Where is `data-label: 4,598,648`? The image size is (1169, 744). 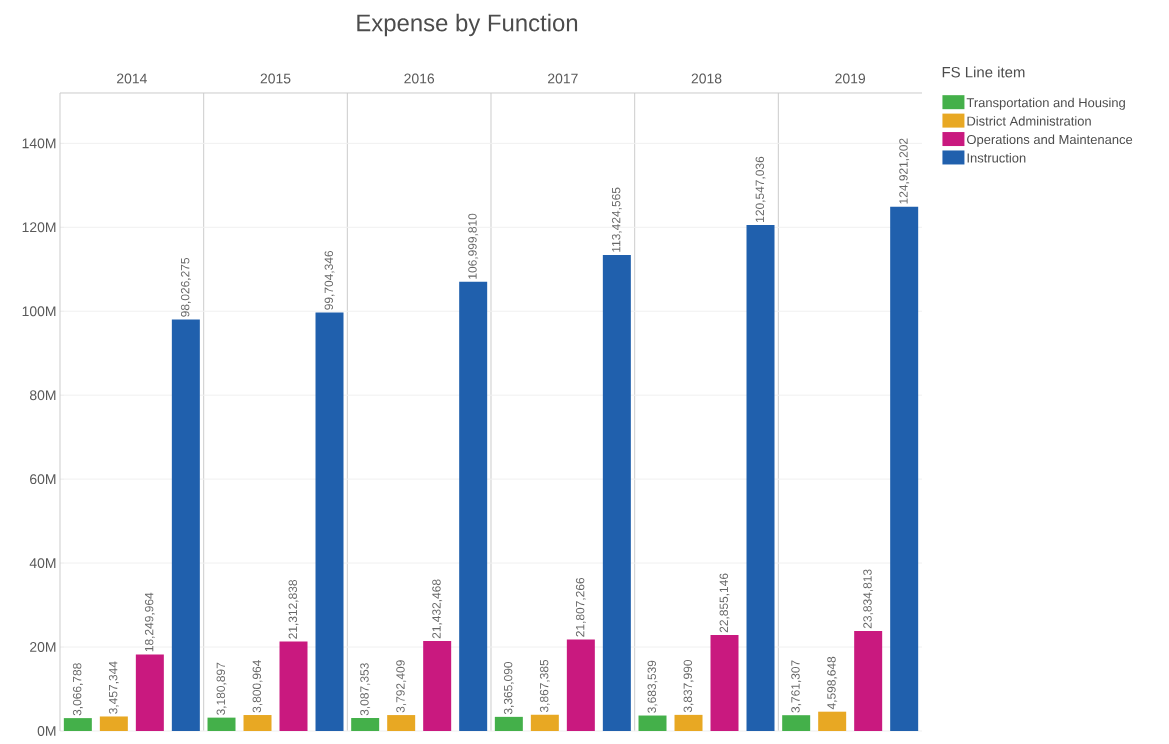
data-label: 4,598,648 is located at coordinates (832, 683).